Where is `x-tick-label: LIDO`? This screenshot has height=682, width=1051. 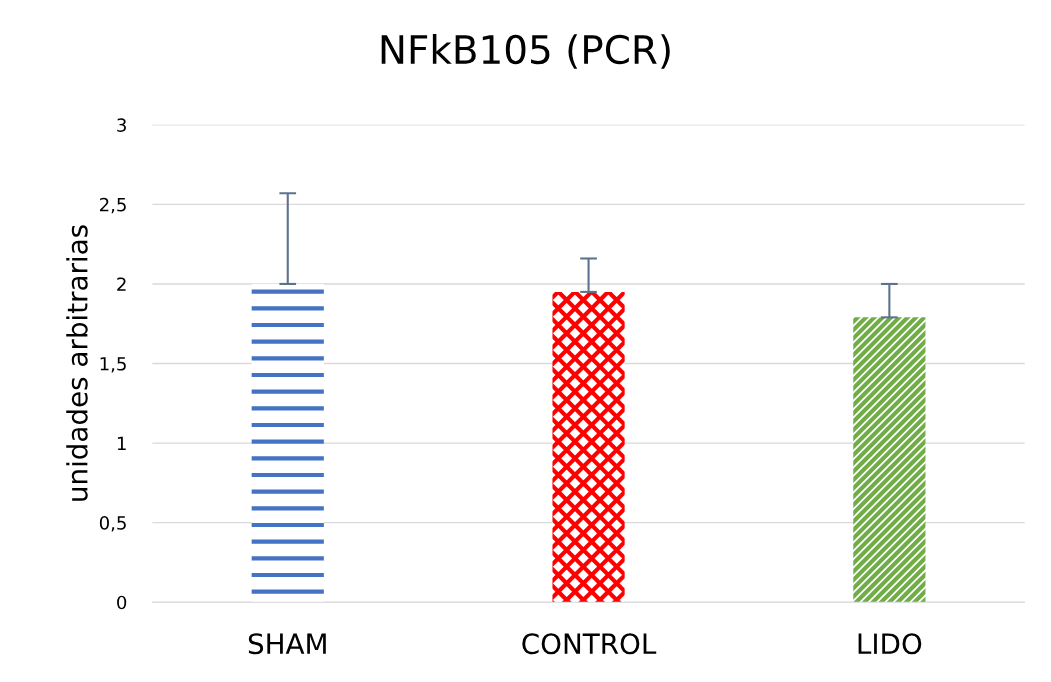 x-tick-label: LIDO is located at coordinates (890, 644).